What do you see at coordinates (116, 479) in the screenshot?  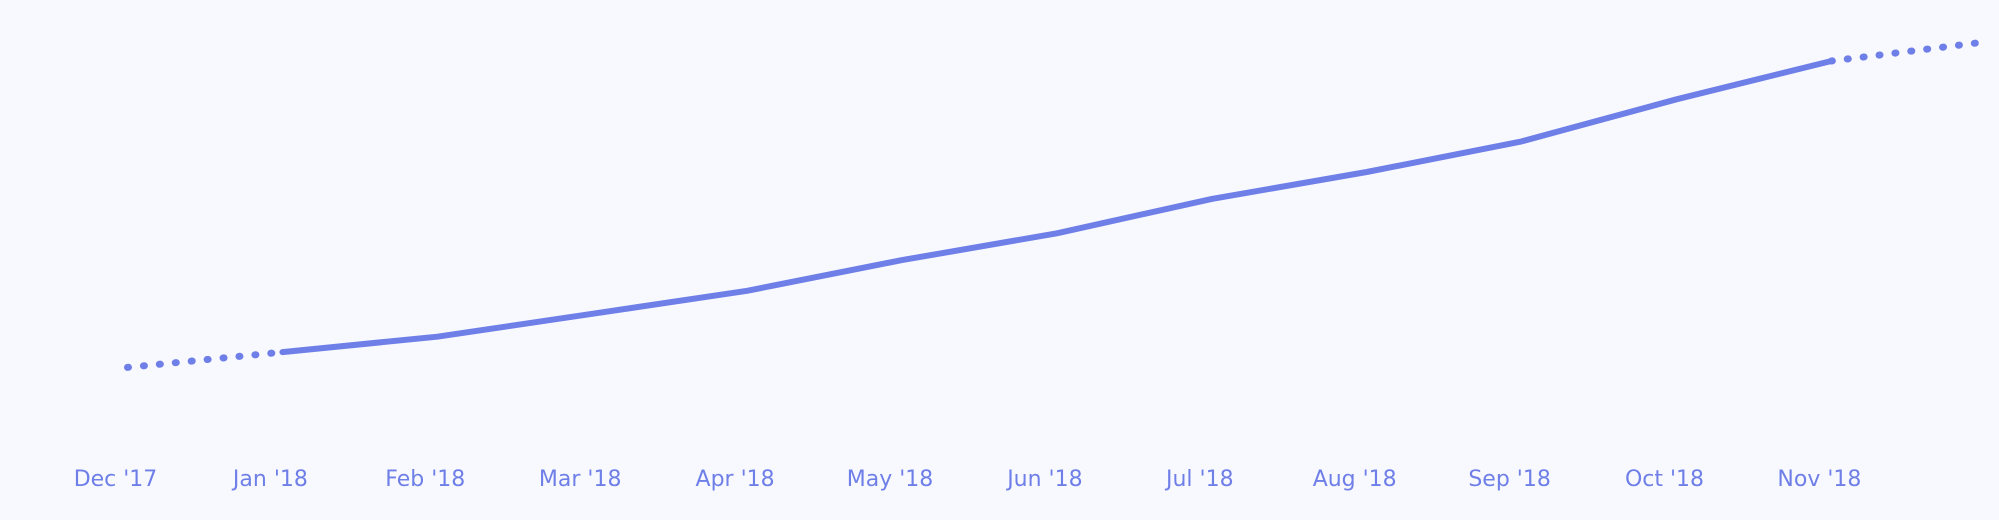 I see `x-tick-label: Dec '17` at bounding box center [116, 479].